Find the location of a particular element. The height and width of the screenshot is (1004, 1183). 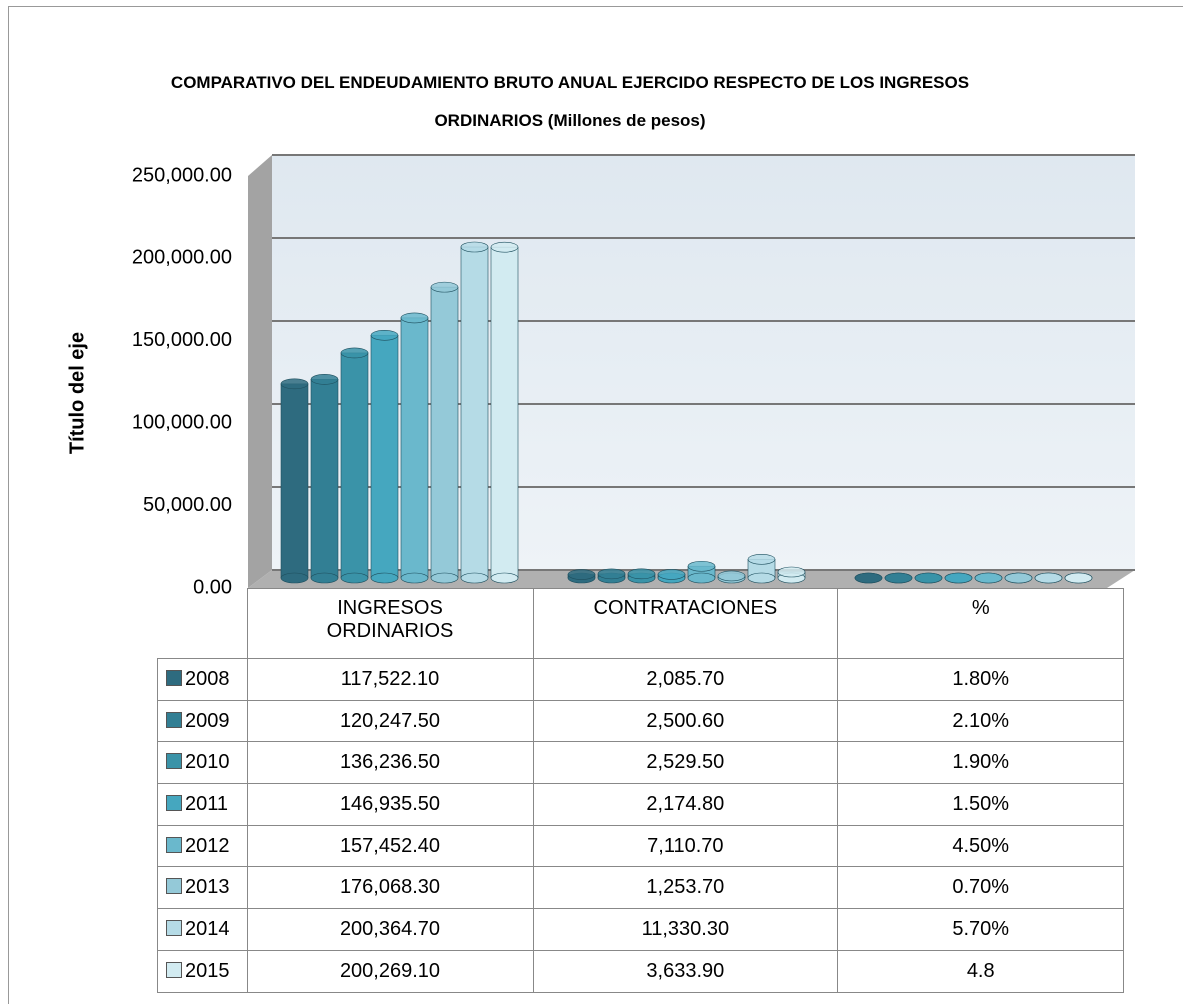

y-tick-label: 250,000.00 is located at coordinates (182, 175).